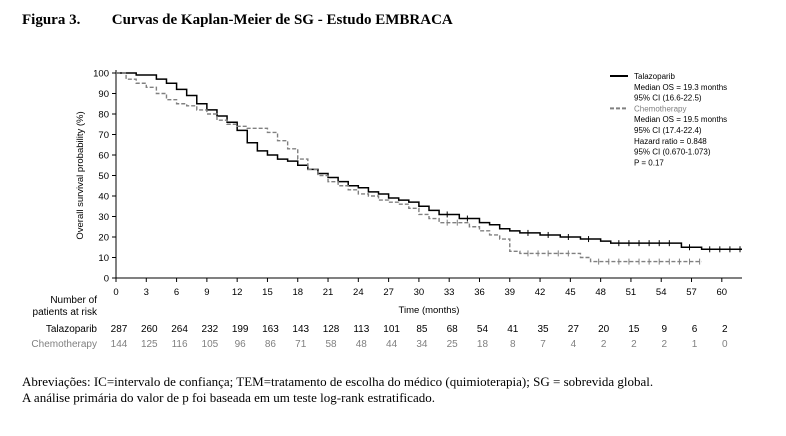  I want to click on x-tick-label: 39, so click(509, 292).